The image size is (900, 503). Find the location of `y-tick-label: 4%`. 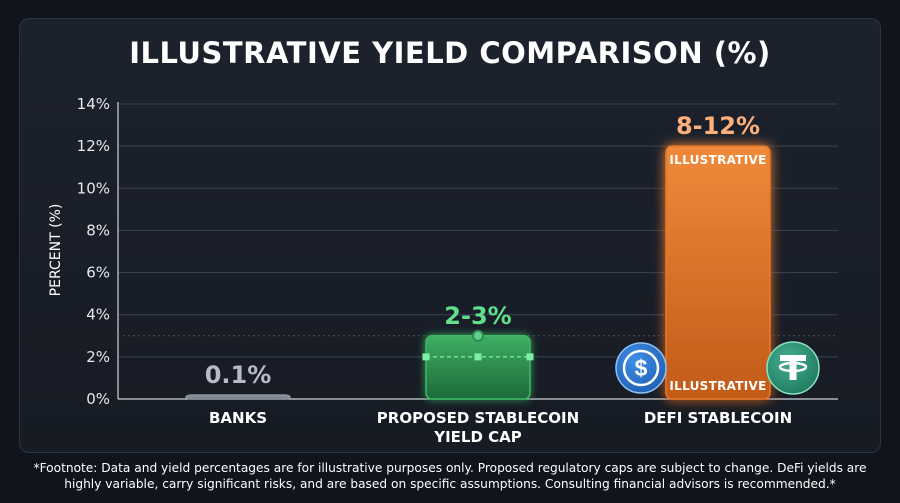

y-tick-label: 4% is located at coordinates (98, 315).